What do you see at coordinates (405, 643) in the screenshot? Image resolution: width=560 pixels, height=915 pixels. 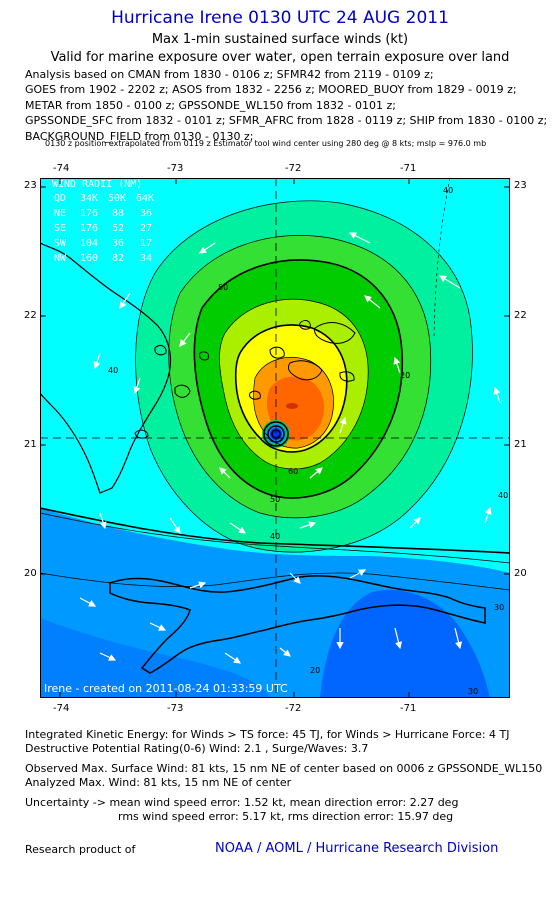 I see `wind-band-low` at bounding box center [405, 643].